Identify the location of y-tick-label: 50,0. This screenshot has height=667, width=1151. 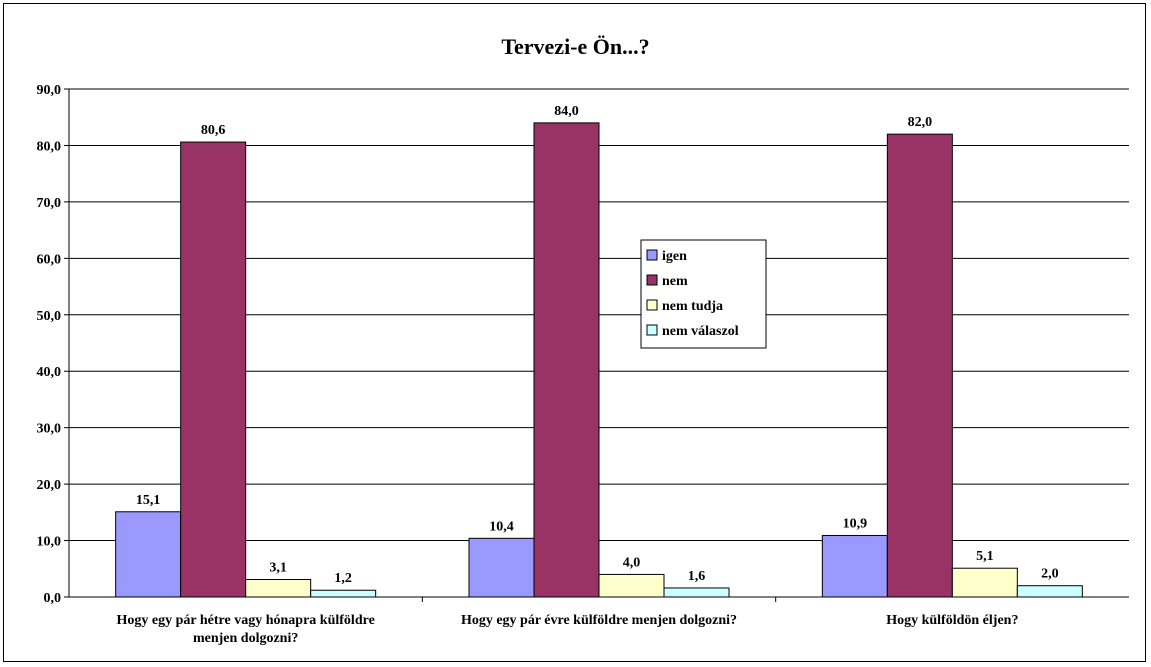
(49, 316).